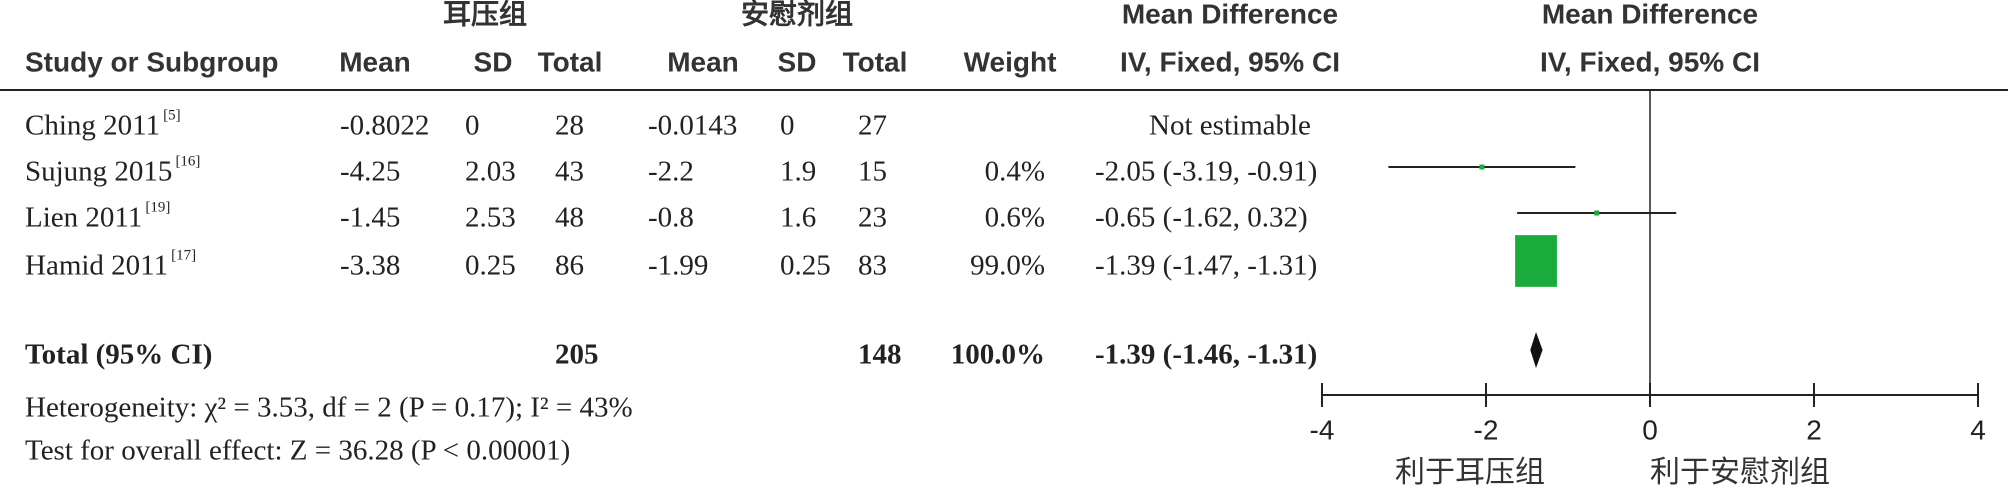  What do you see at coordinates (678, 266) in the screenshot?
I see `table-cell: -1.99` at bounding box center [678, 266].